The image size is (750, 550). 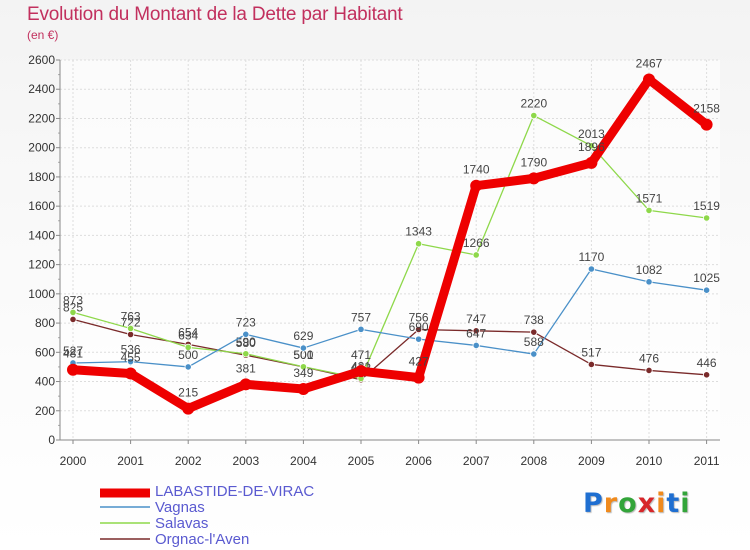 I want to click on legend-label-labastide: LABASTIDE-DE-VIRAC, so click(x=235, y=491).